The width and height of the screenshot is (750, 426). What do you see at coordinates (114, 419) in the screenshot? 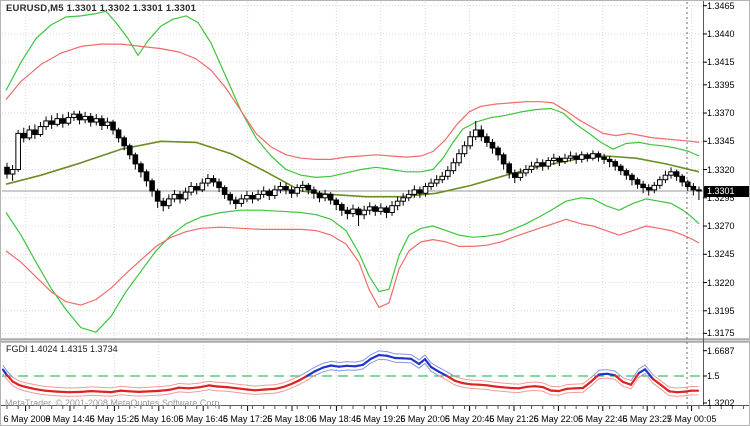
I see `time-axis-label: 6 May 15:25` at bounding box center [114, 419].